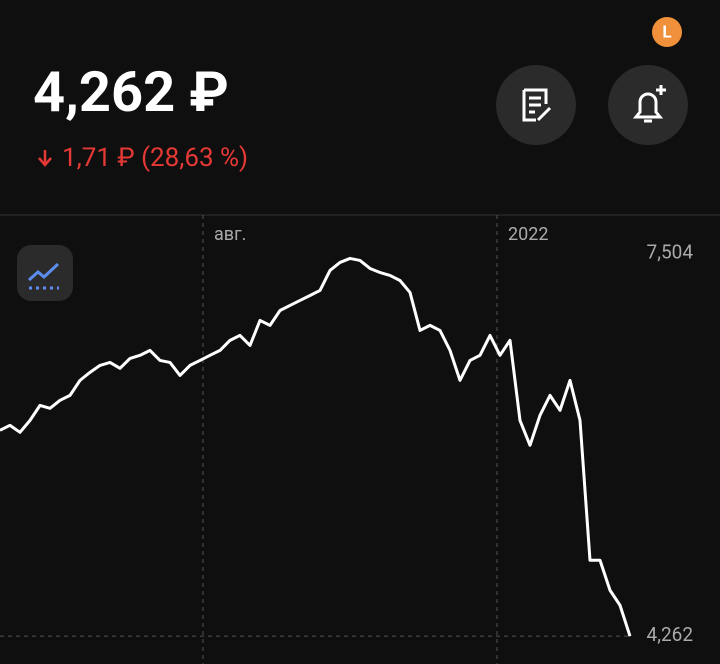  I want to click on badge-text: L, so click(666, 32).